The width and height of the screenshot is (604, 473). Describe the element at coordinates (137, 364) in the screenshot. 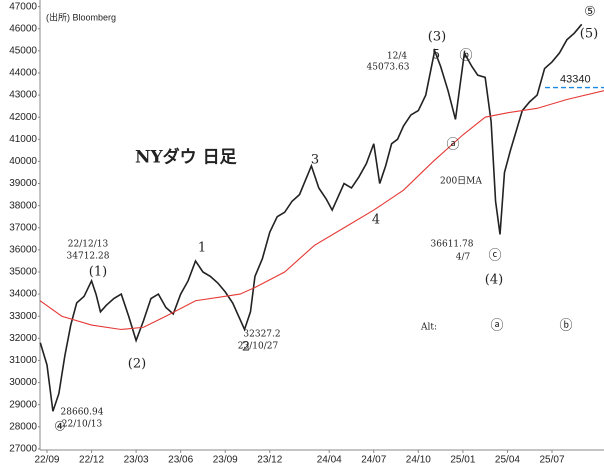

I see `annotation: (2)` at that location.